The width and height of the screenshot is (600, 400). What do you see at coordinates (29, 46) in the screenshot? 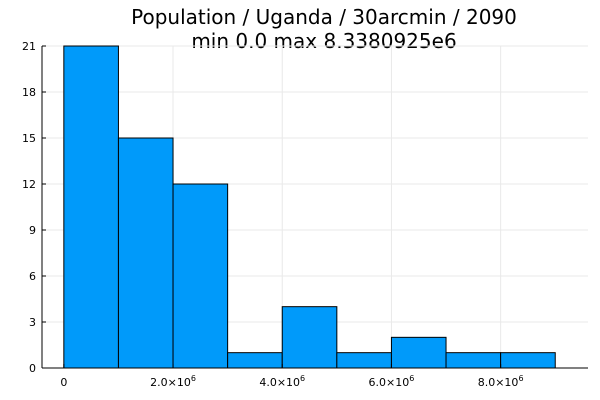
I see `y-tick-label: 21` at bounding box center [29, 46].